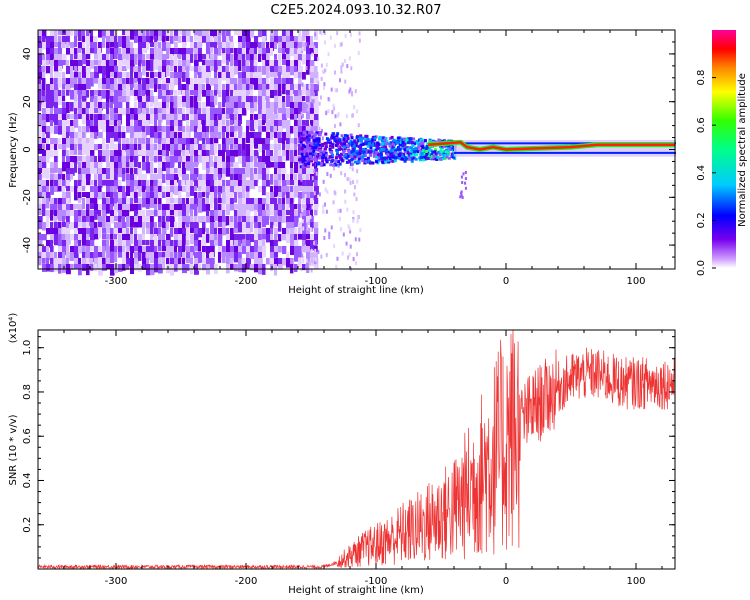 The height and width of the screenshot is (600, 750). What do you see at coordinates (635, 281) in the screenshot?
I see `x-tick-label: 100` at bounding box center [635, 281].